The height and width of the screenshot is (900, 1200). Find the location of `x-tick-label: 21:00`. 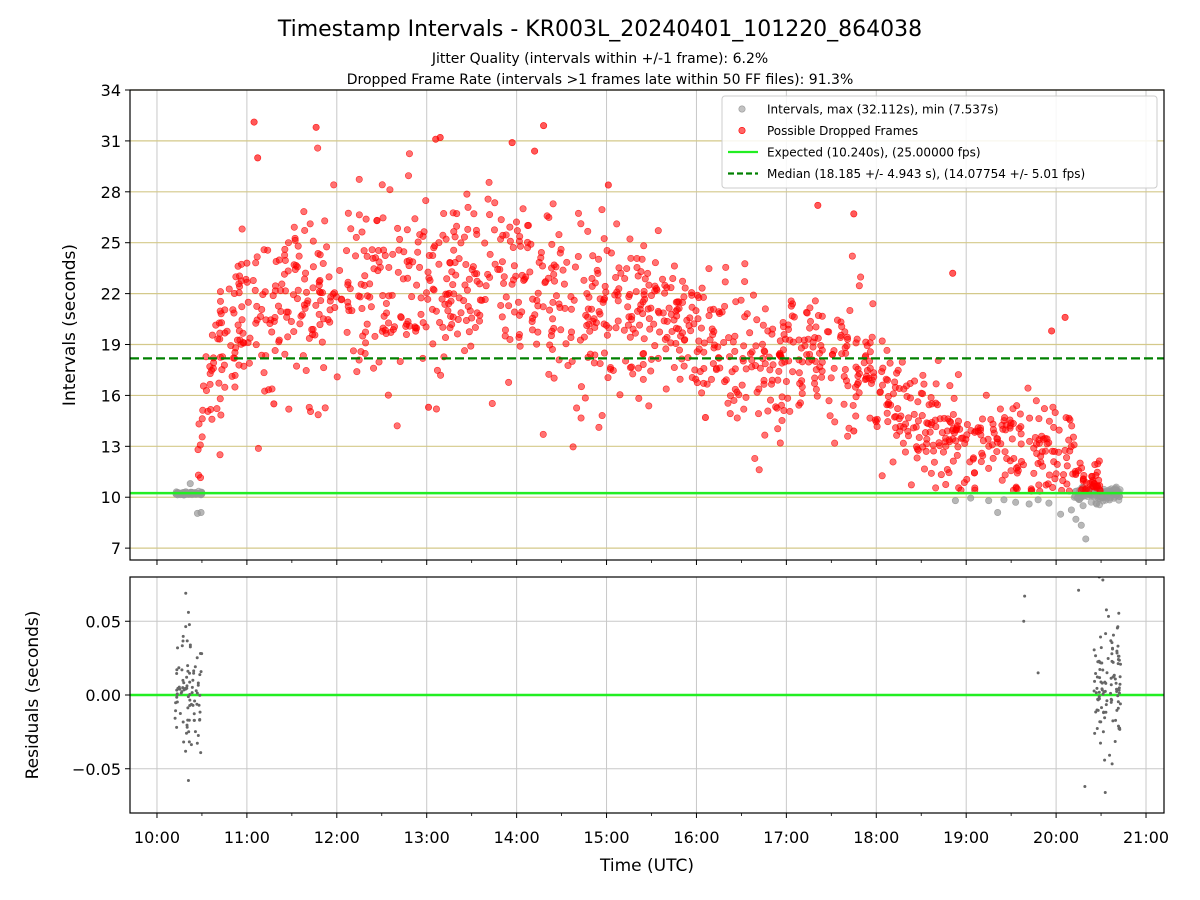

x-tick-label: 21:00 is located at coordinates (1146, 837).